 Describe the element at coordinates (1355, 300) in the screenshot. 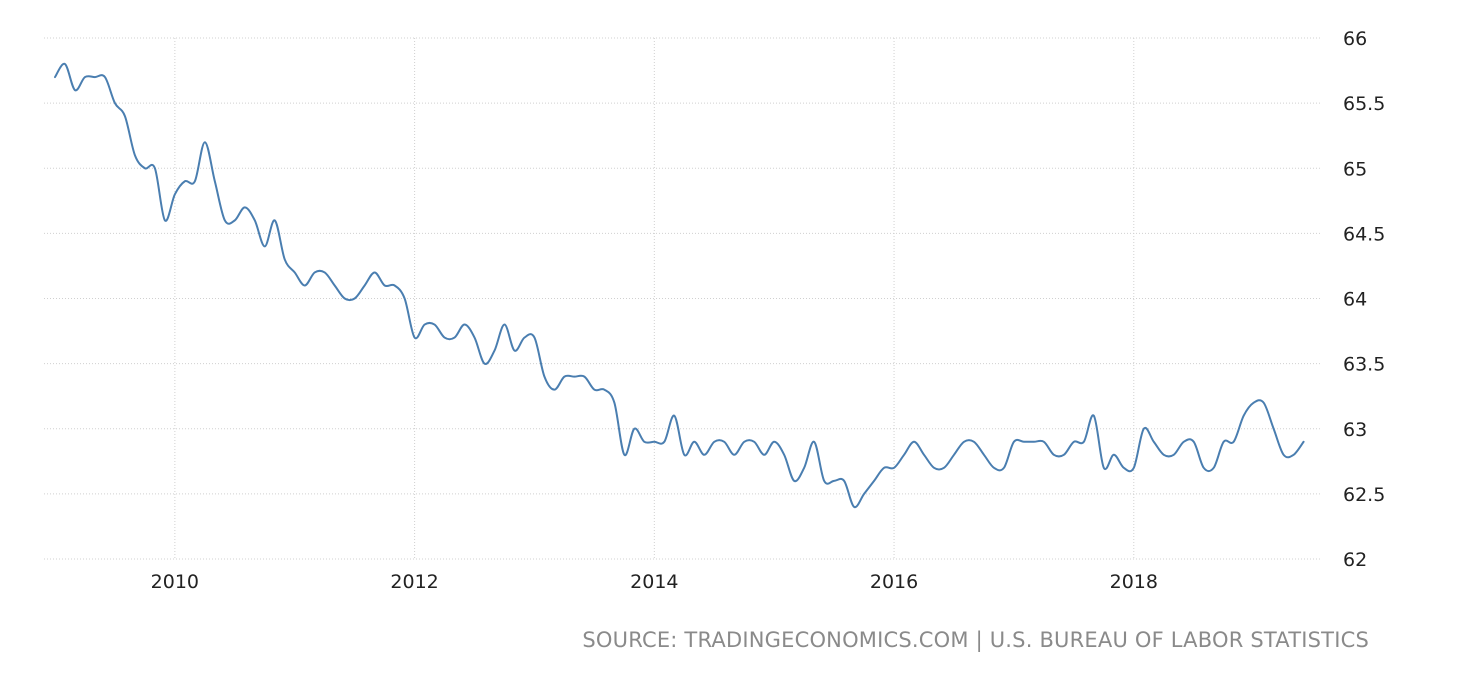

I see `y-tick-label: 64` at that location.